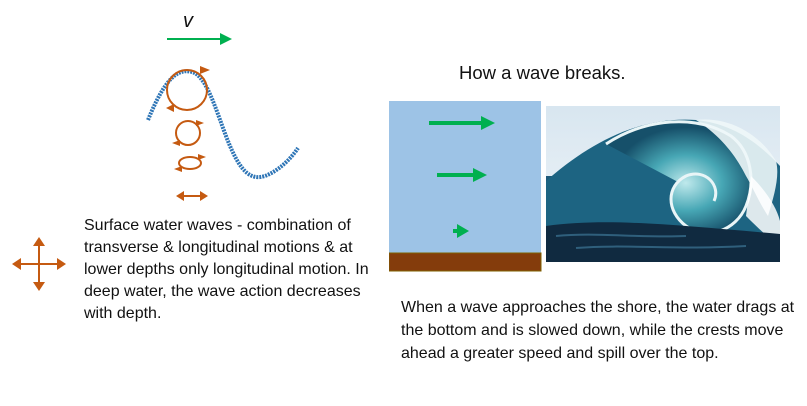 The image size is (807, 406). Describe the element at coordinates (542, 72) in the screenshot. I see `page-title: How a wave breaks.` at that location.